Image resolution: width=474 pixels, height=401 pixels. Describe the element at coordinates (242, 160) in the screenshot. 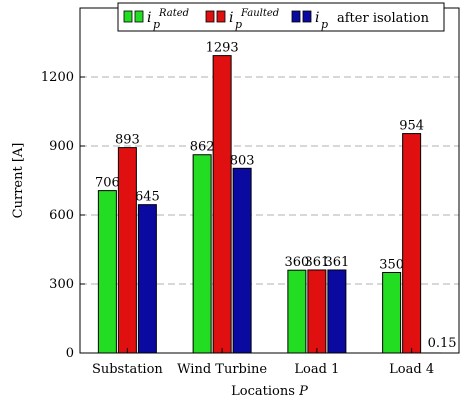

I see `data-label: 803` at that location.